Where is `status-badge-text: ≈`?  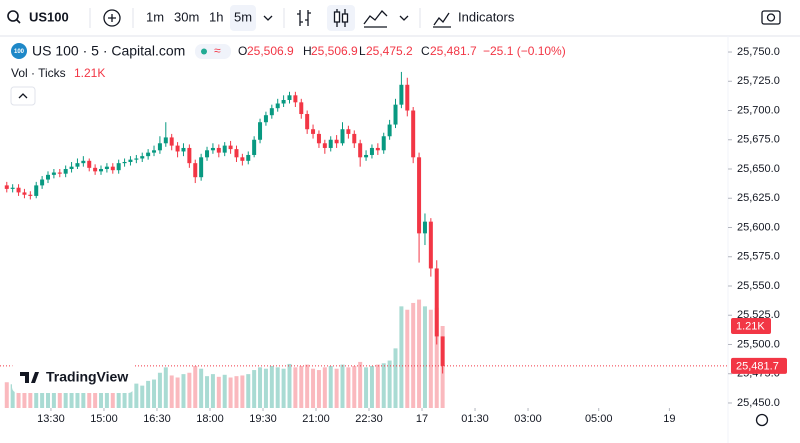
status-badge-text: ≈ is located at coordinates (217, 51).